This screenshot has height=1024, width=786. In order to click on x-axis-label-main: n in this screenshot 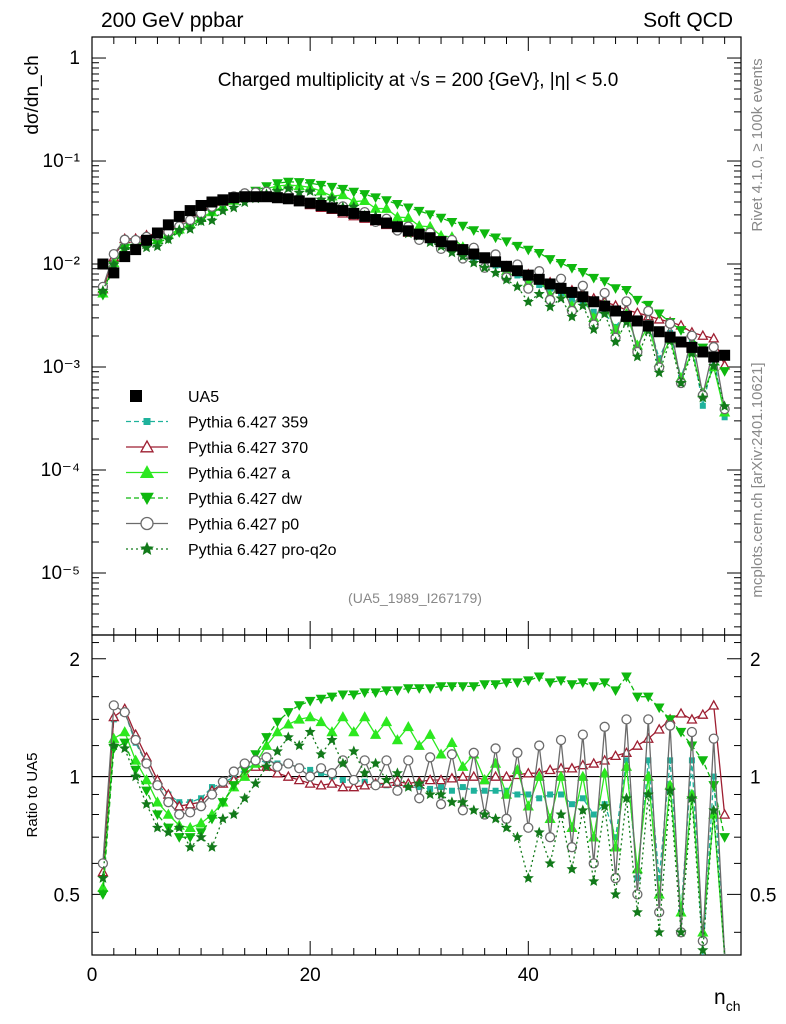, I will do `click(720, 997)`.